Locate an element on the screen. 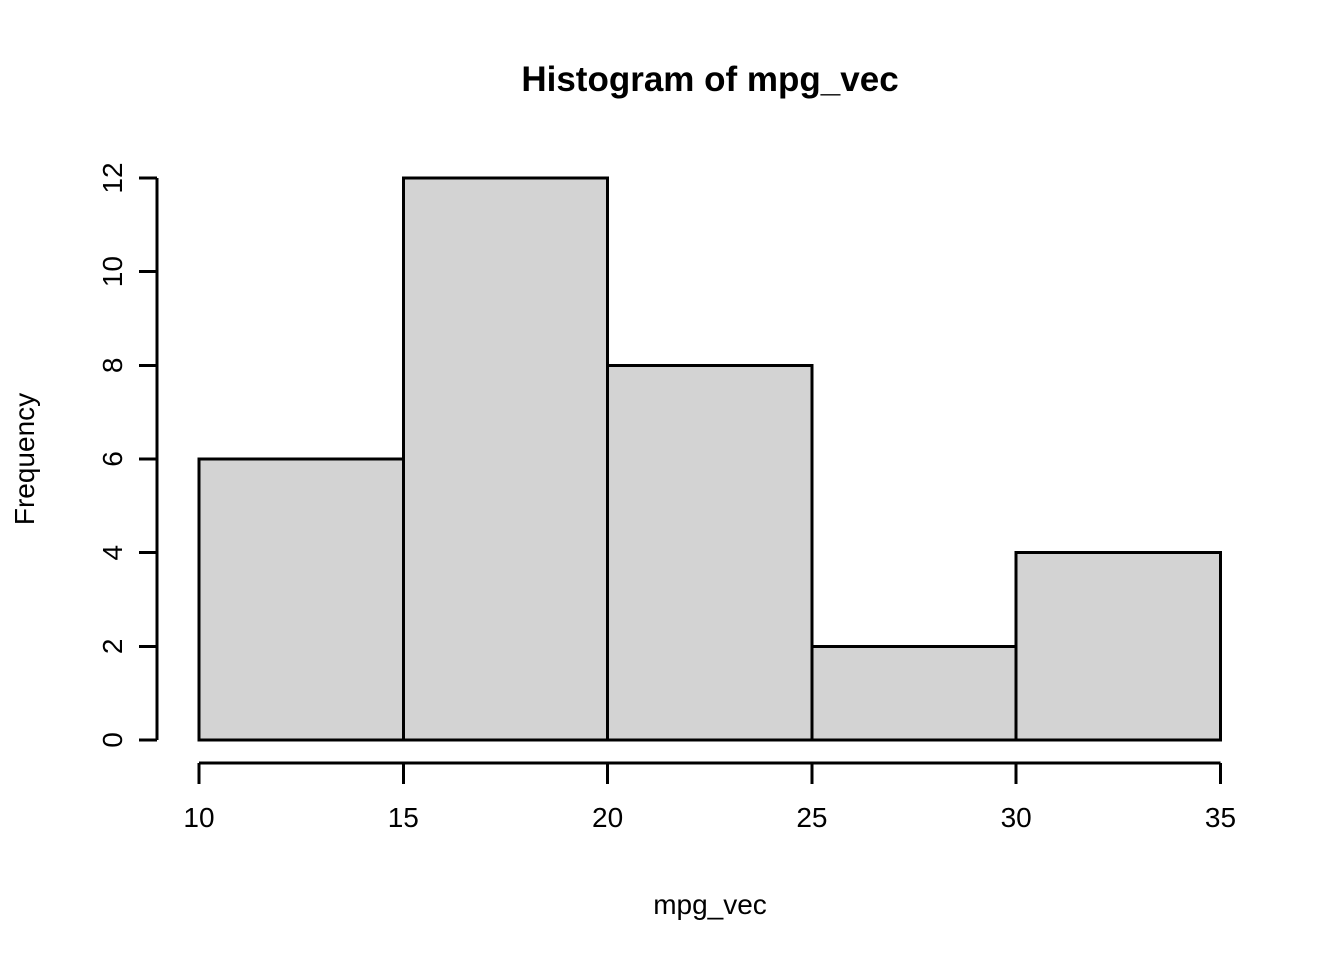 The image size is (1344, 960). x-tick-label: 25 is located at coordinates (811, 817).